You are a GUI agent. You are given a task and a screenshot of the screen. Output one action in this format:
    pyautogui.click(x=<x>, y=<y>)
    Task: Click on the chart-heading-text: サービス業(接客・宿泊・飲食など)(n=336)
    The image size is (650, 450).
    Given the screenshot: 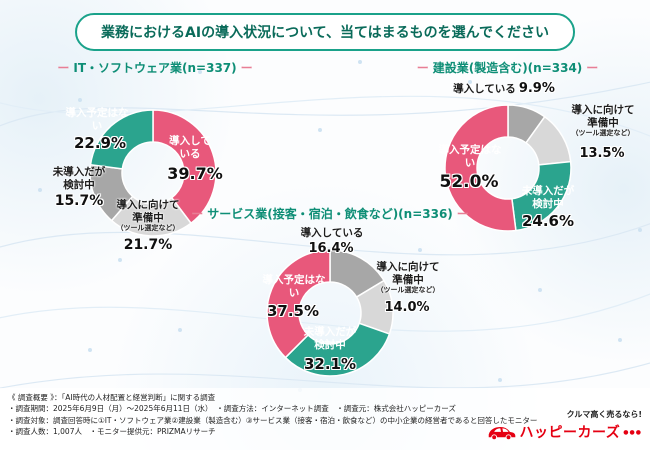 What is the action you would take?
    pyautogui.click(x=330, y=214)
    